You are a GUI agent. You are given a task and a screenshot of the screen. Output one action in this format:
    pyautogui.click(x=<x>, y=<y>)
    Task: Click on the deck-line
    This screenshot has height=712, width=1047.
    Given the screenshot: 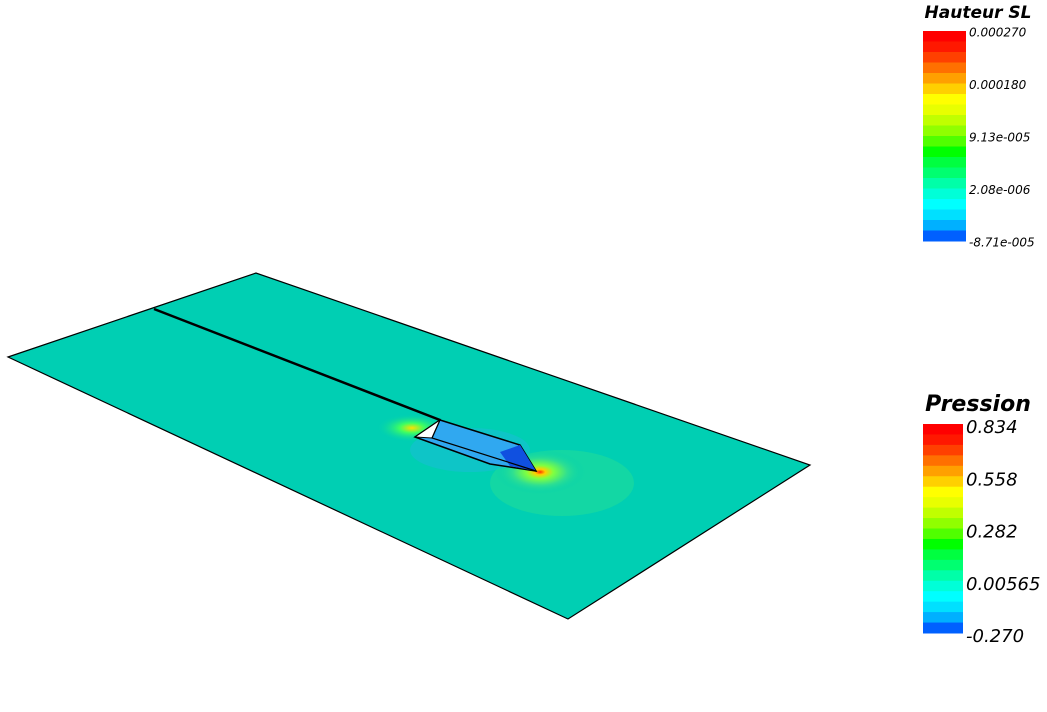 What is the action you would take?
    pyautogui.click(x=484, y=445)
    